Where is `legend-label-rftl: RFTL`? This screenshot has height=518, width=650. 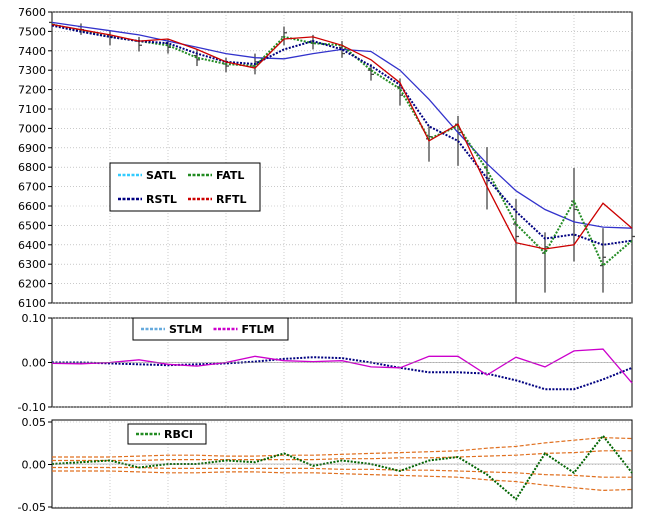
legend-label-rftl: RFTL is located at coordinates (231, 199).